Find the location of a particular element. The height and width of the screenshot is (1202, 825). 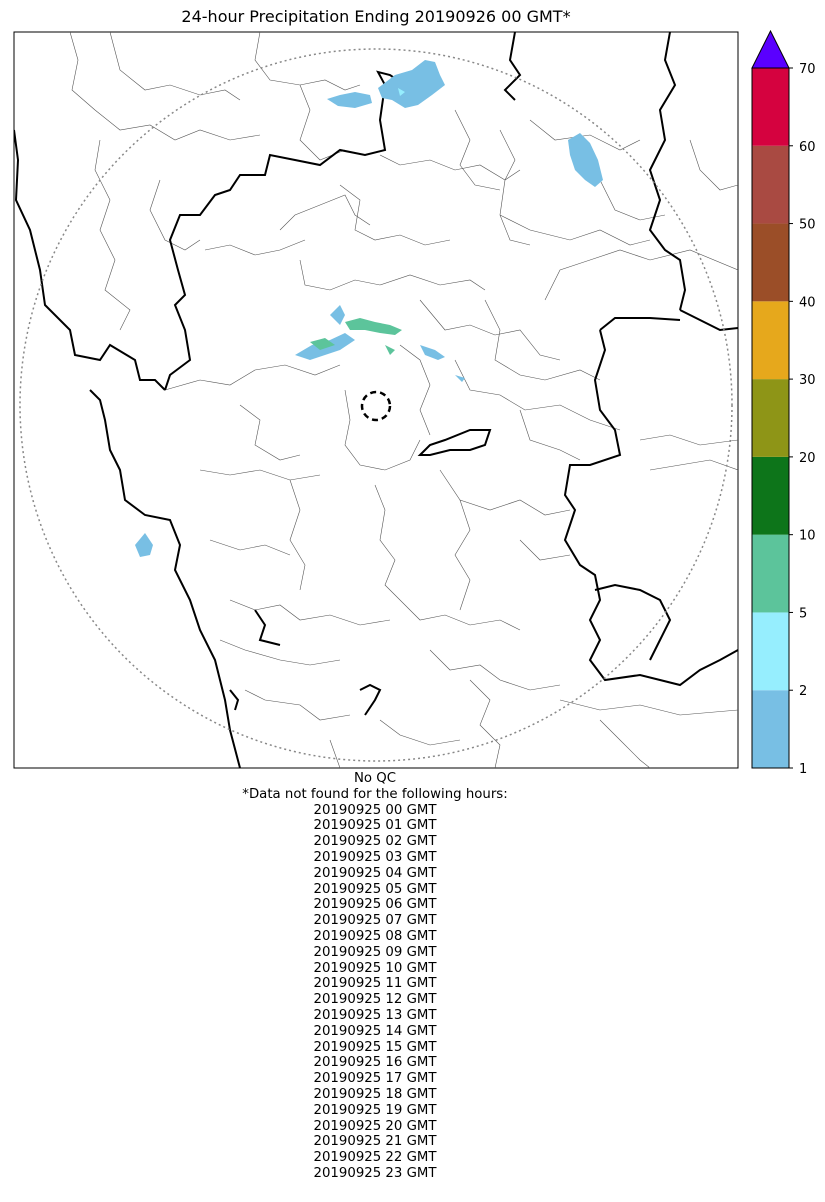

missing-hour: 20190925 00 GMT is located at coordinates (375, 810).